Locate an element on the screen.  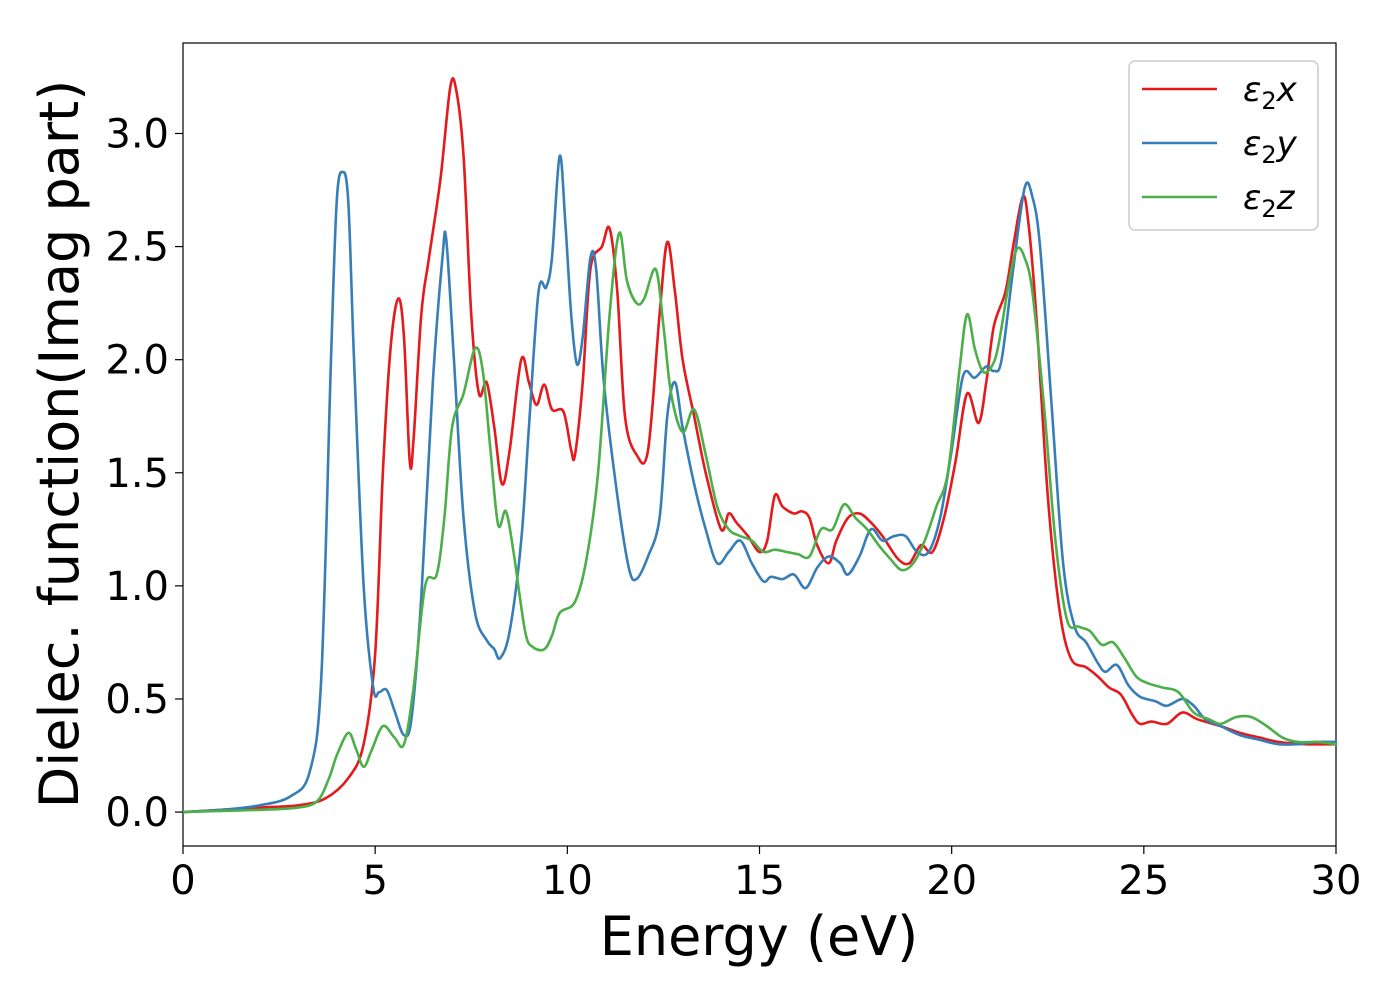
y-tick-label: 3.0 is located at coordinates (137, 134).